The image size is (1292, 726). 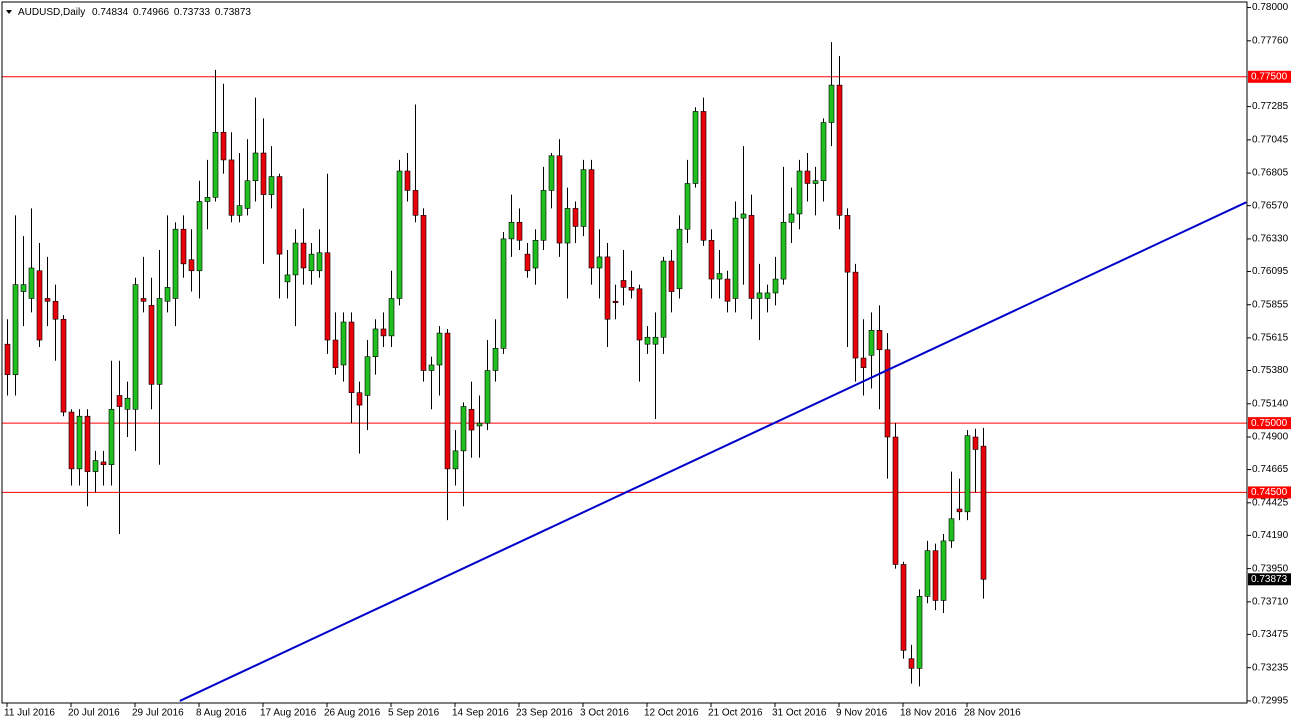 What do you see at coordinates (604, 713) in the screenshot?
I see `x-tick-label: 3 Oct 2016` at bounding box center [604, 713].